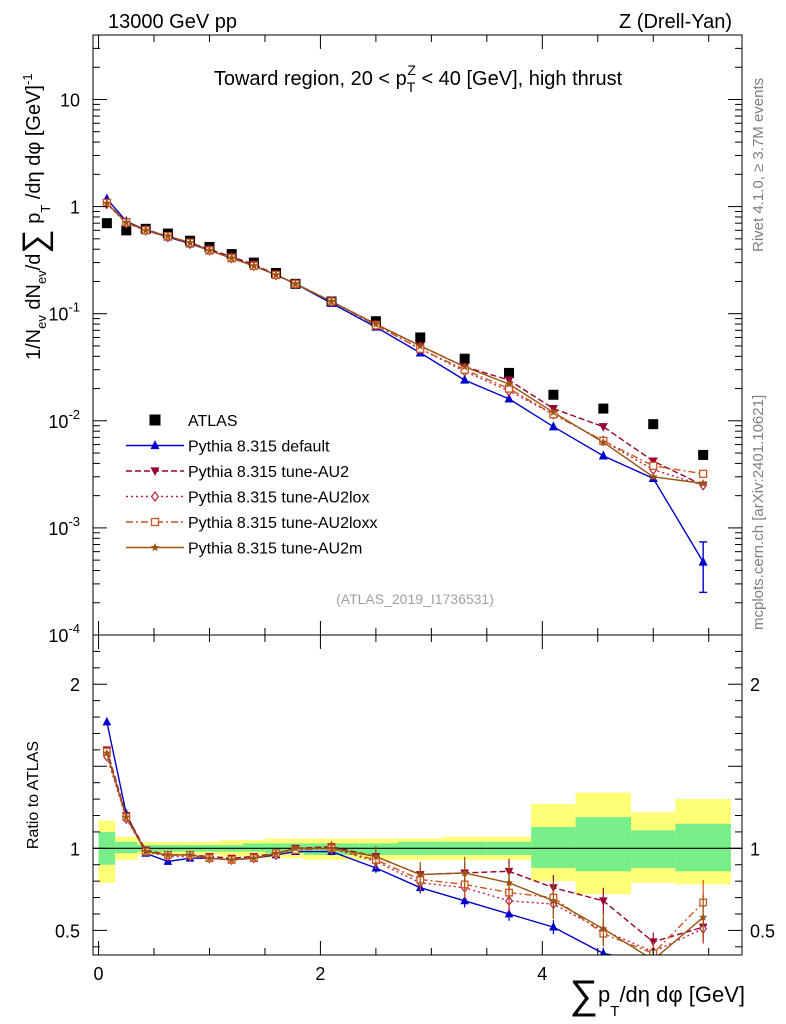 This screenshot has width=786, height=1024. What do you see at coordinates (320, 974) in the screenshot?
I see `ratio-xtick-label: 2` at bounding box center [320, 974].